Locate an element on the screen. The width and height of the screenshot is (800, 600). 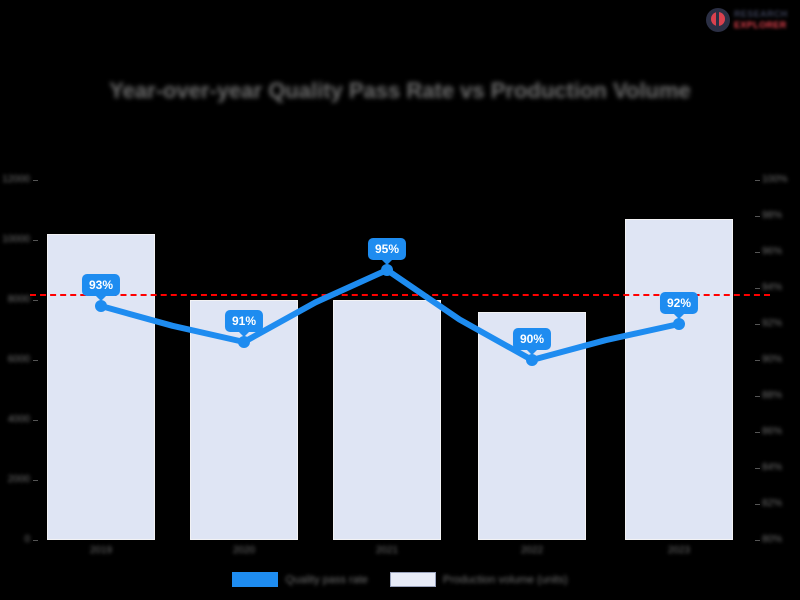
value-label-2022: 90% is located at coordinates (532, 341).